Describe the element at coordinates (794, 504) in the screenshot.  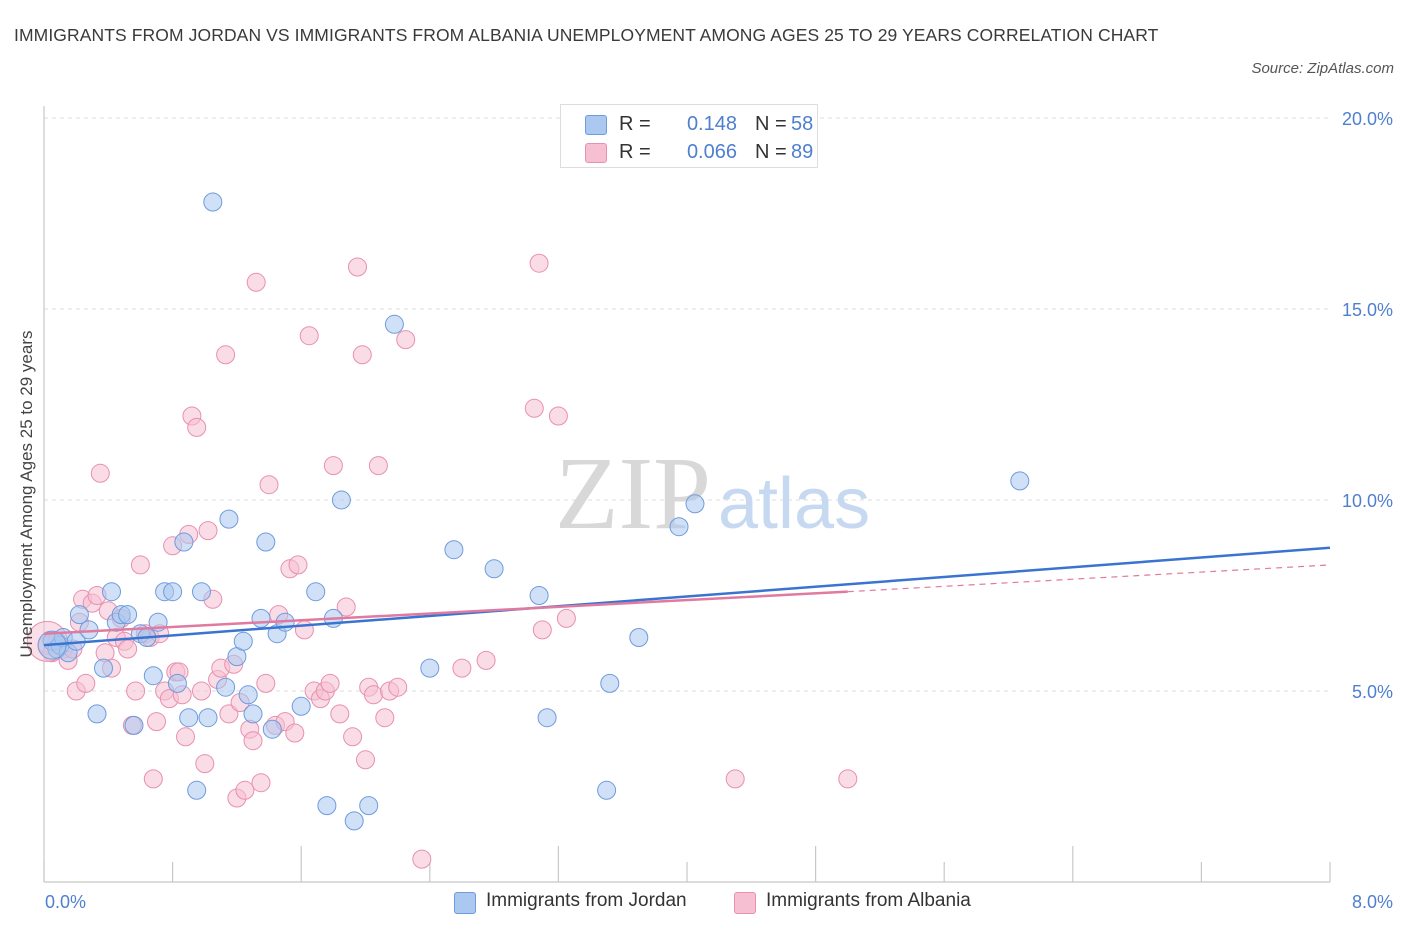
I see `watermark-atlas: atlas` at that location.